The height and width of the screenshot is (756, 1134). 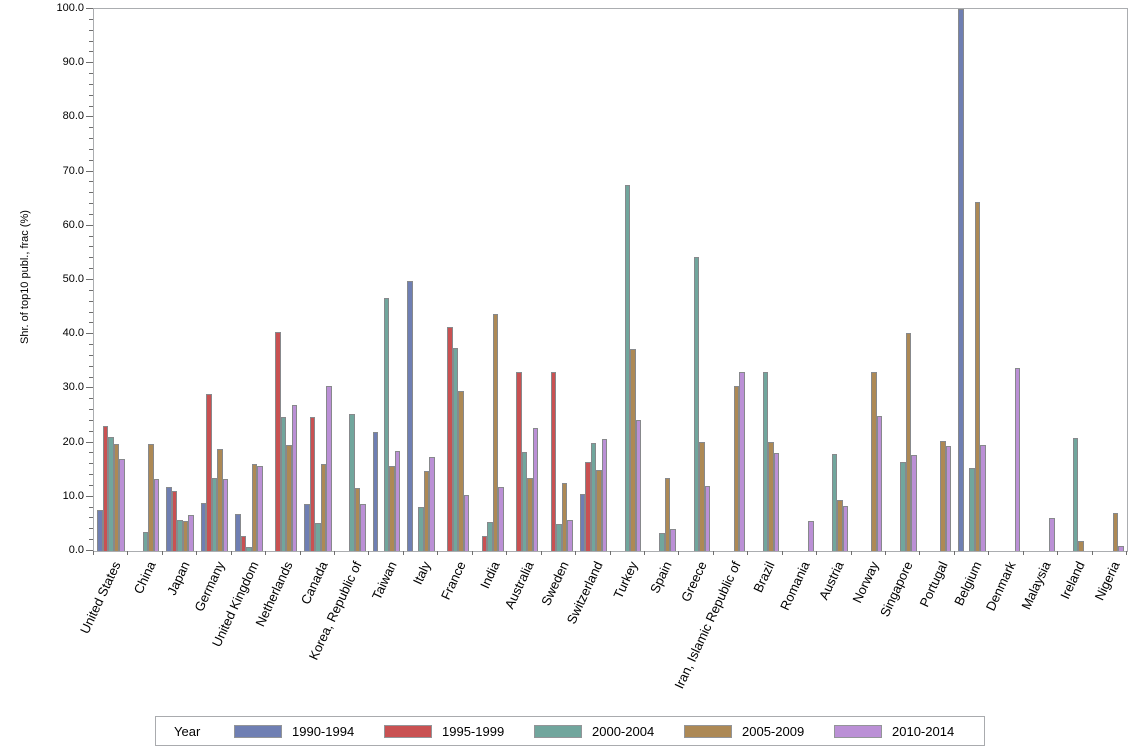 I want to click on y-tick-label: 10.0, so click(x=73, y=495).